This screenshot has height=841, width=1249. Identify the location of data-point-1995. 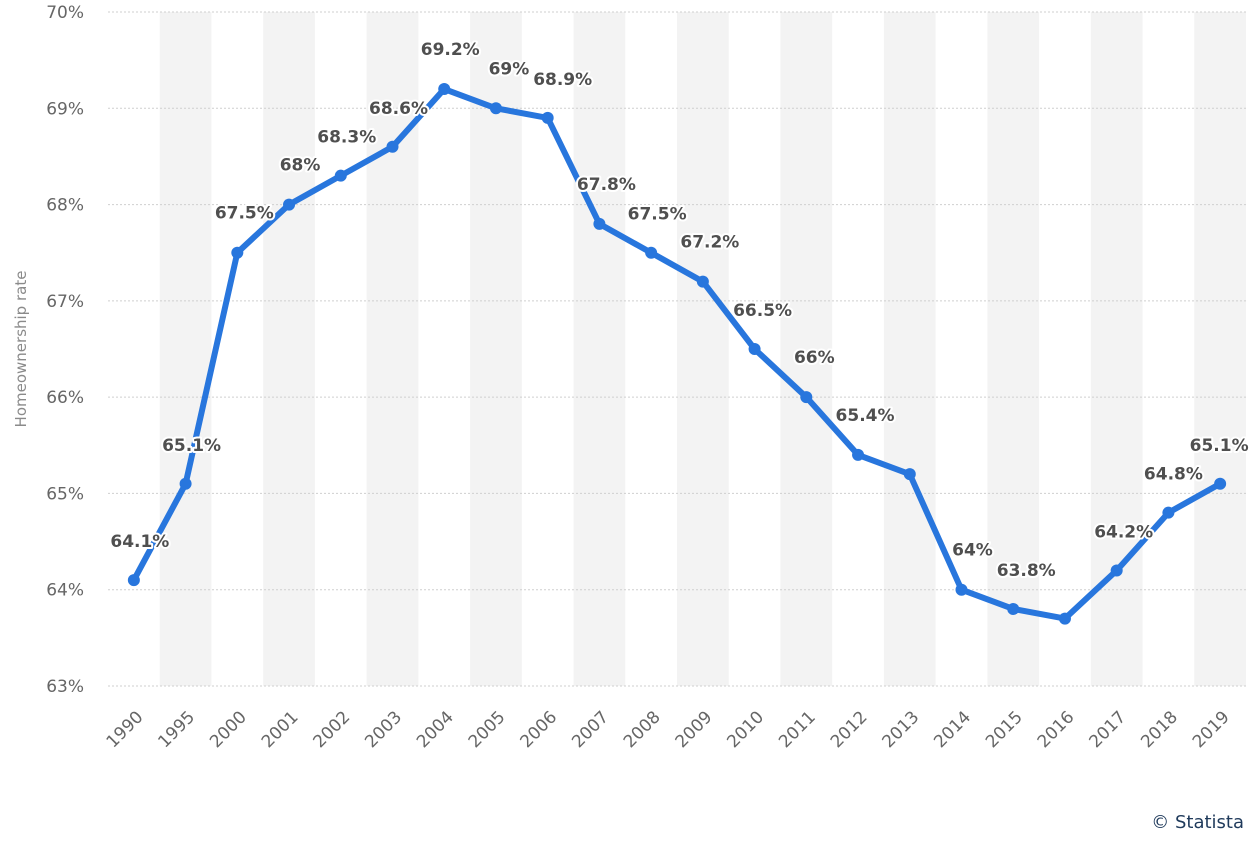
(185, 483).